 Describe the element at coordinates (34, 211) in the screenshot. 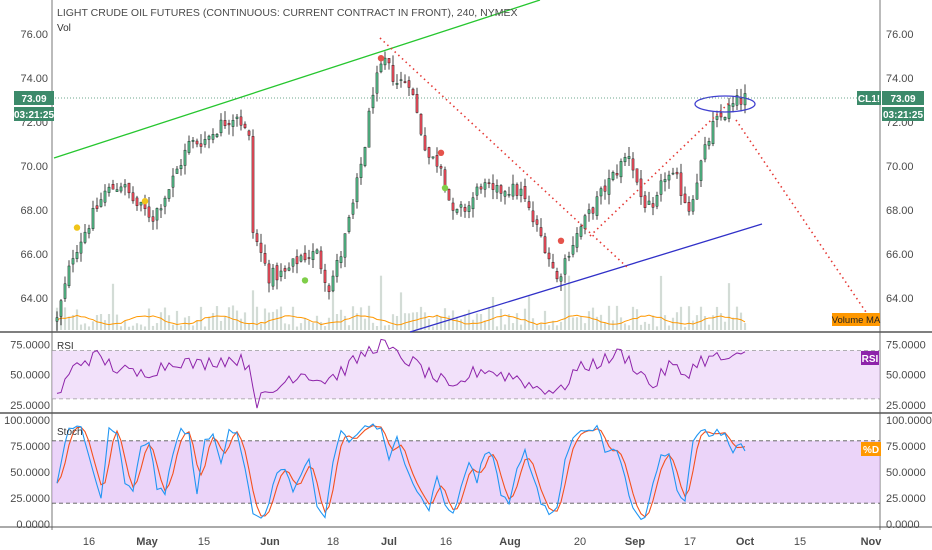

I see `price-tick-label-left: 68.00` at that location.